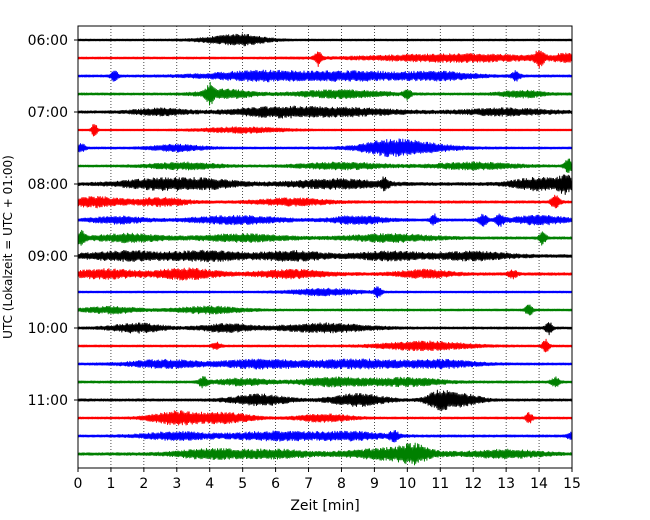 The height and width of the screenshot is (520, 650). What do you see at coordinates (48, 113) in the screenshot?
I see `y-tick-label: 07:00` at bounding box center [48, 113].